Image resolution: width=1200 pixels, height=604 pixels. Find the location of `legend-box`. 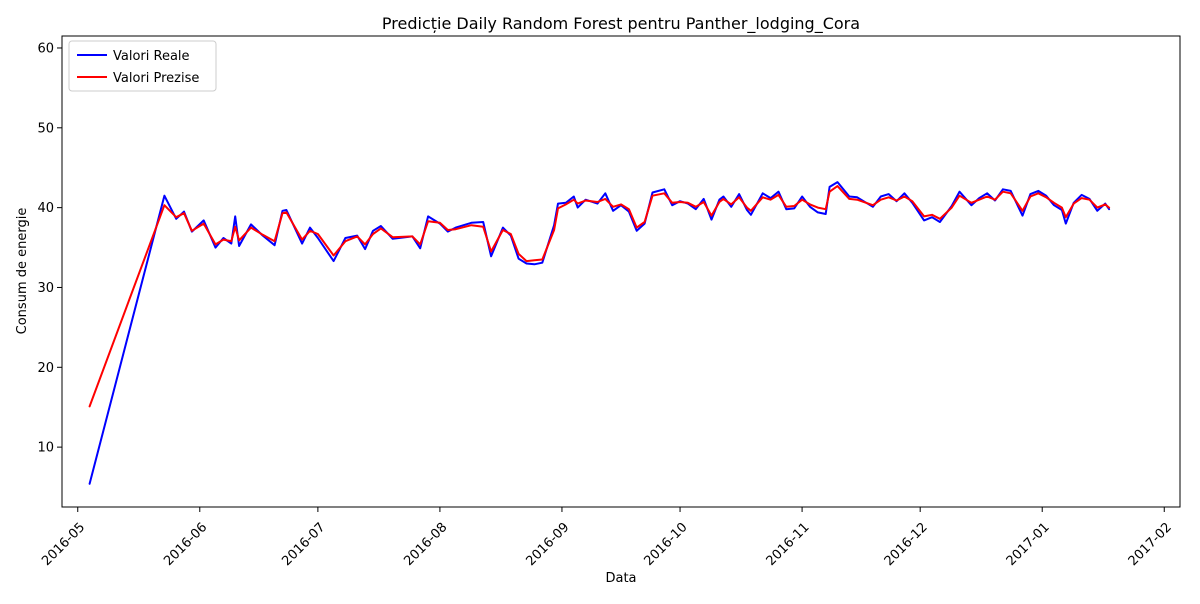

legend-box is located at coordinates (142, 66).